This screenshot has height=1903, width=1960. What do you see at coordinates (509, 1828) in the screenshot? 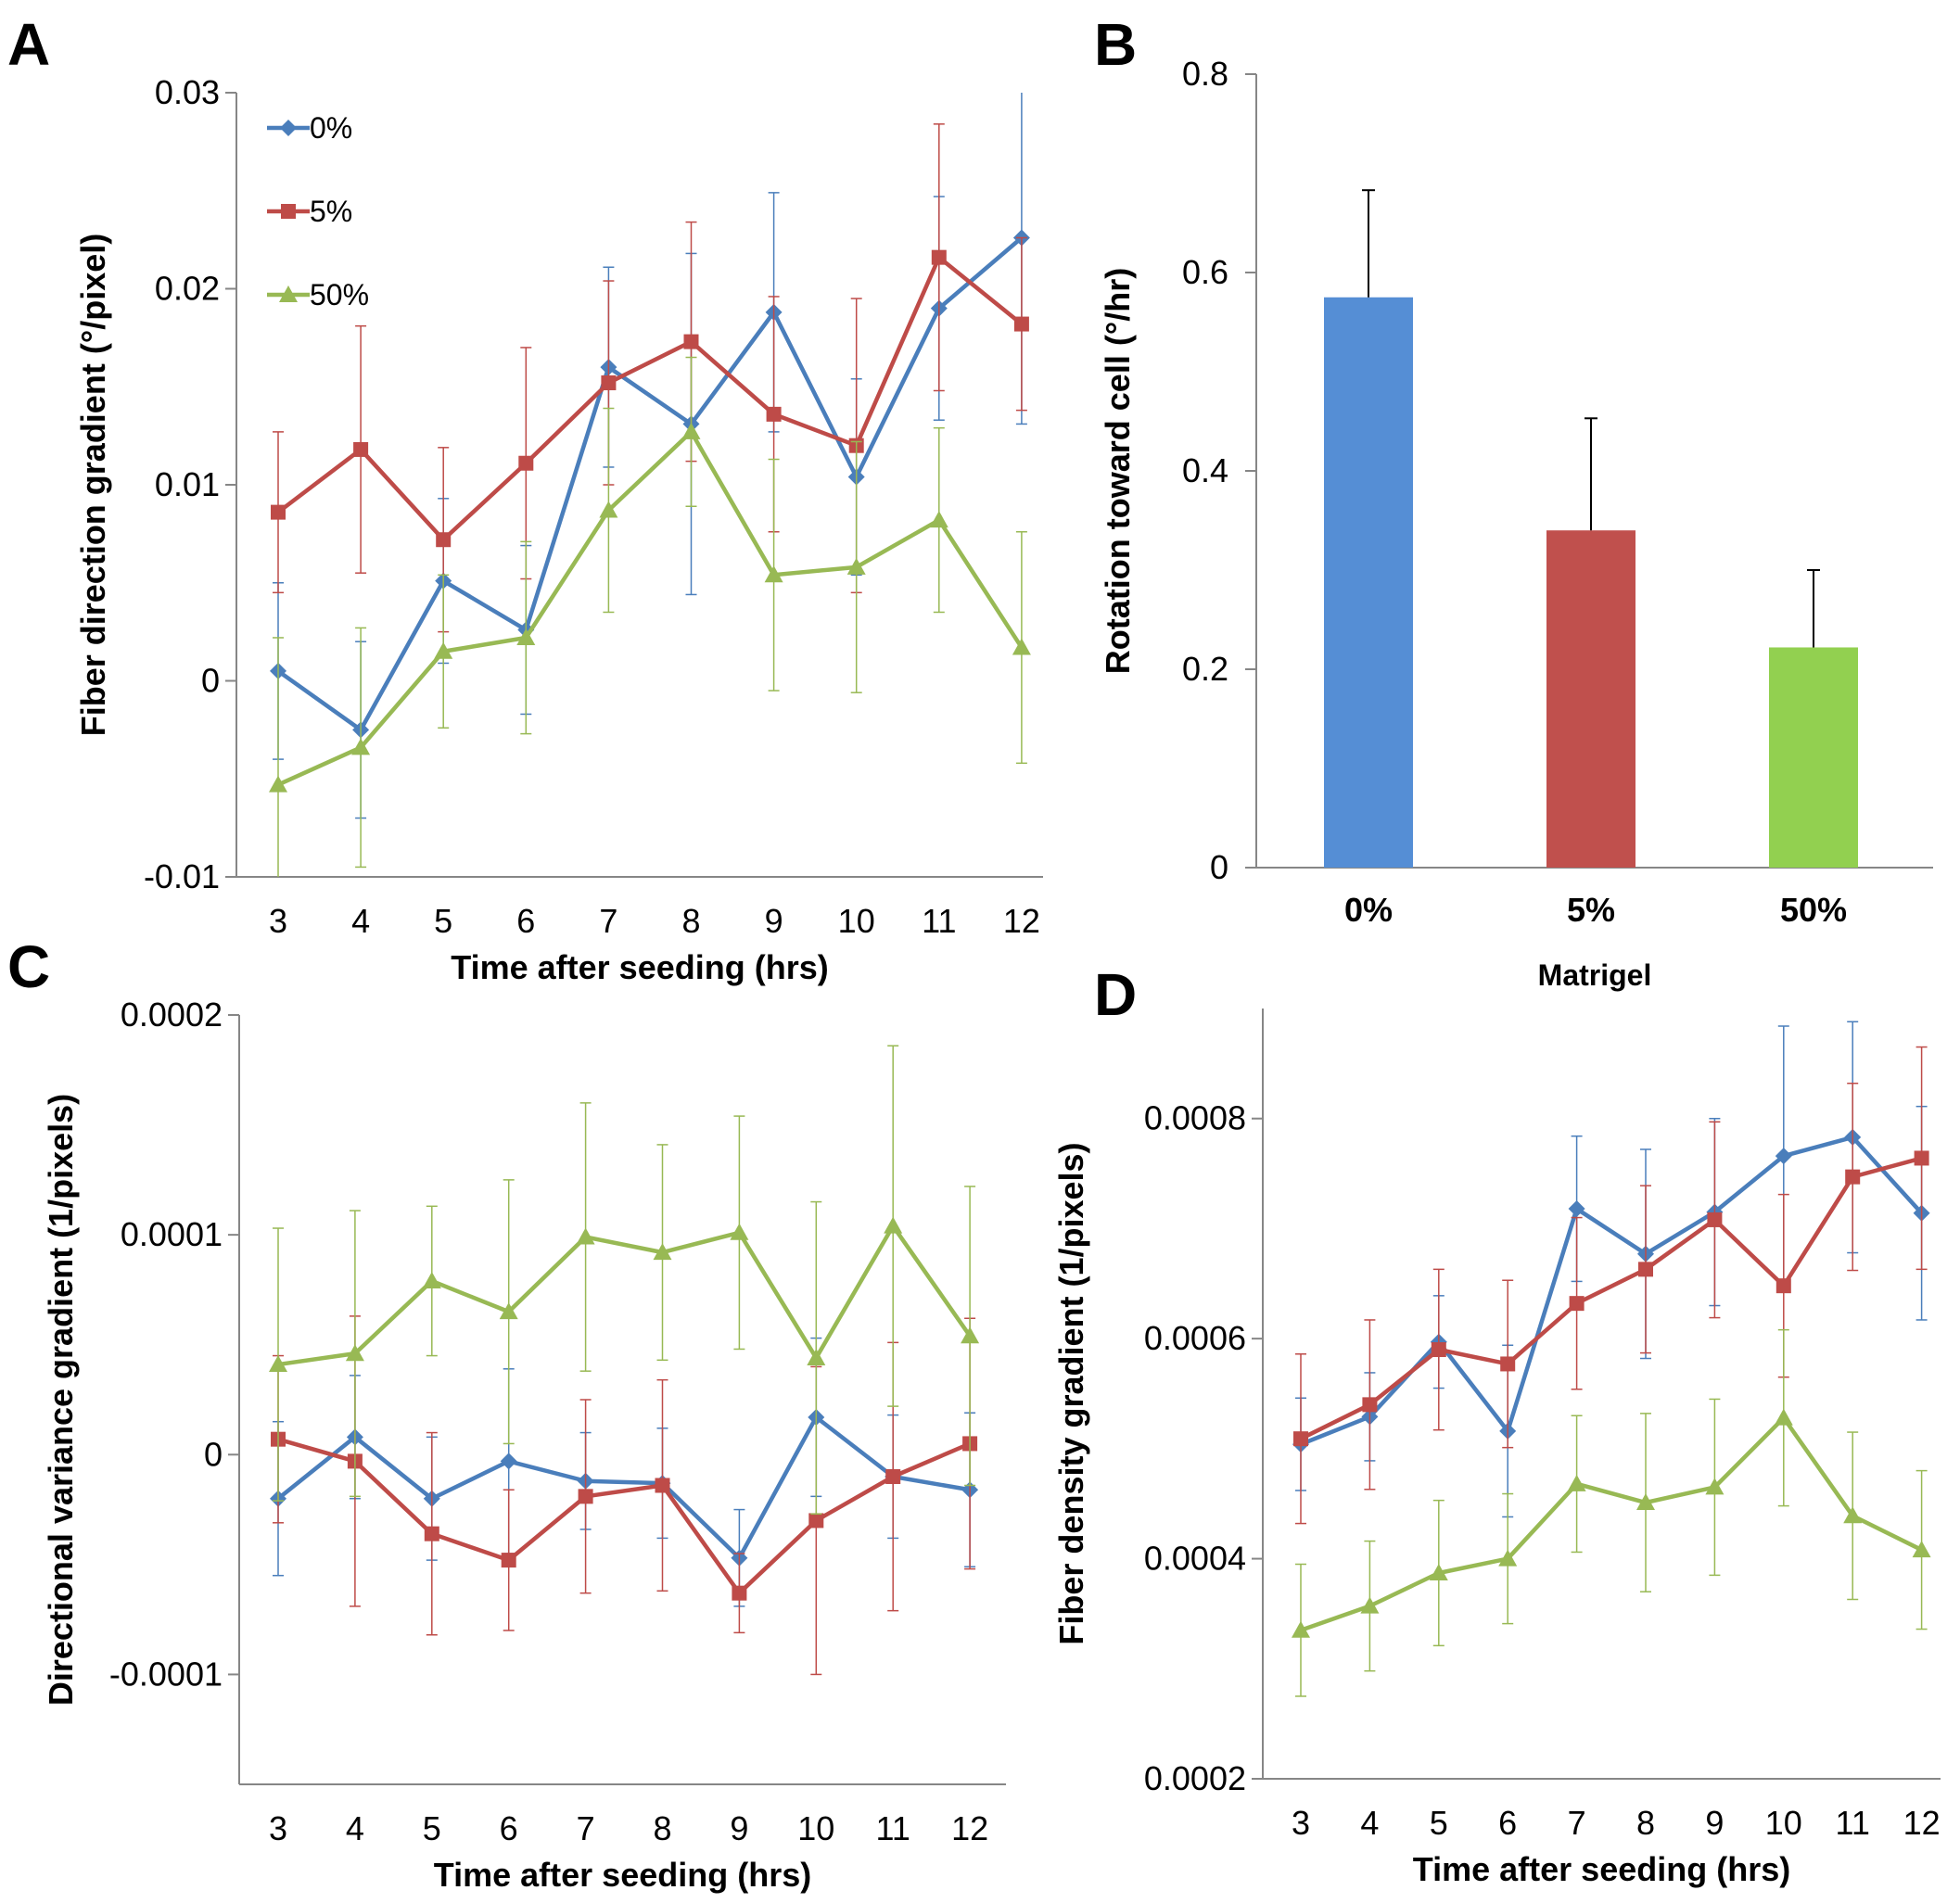
I see `panel-c-x-tick-label: 6` at bounding box center [509, 1828].